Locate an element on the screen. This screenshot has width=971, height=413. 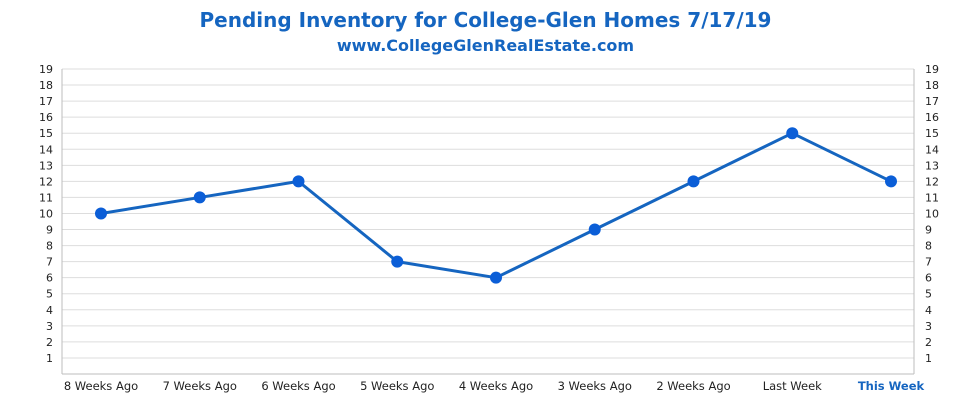
y-tick-left-18: 18 is located at coordinates (46, 85).